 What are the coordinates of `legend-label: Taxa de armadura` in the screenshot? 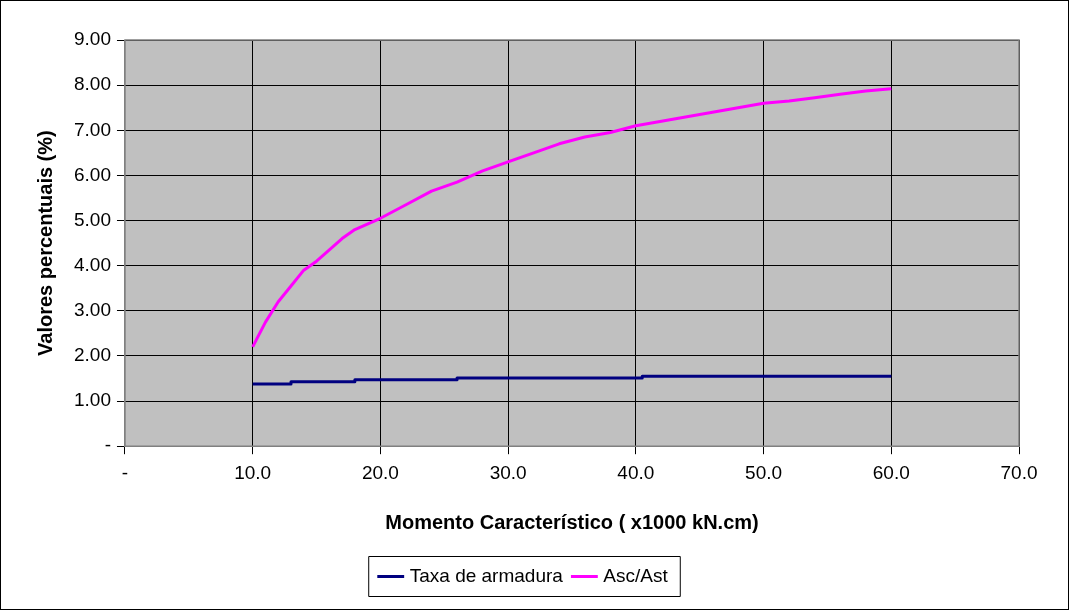 It's located at (486, 575).